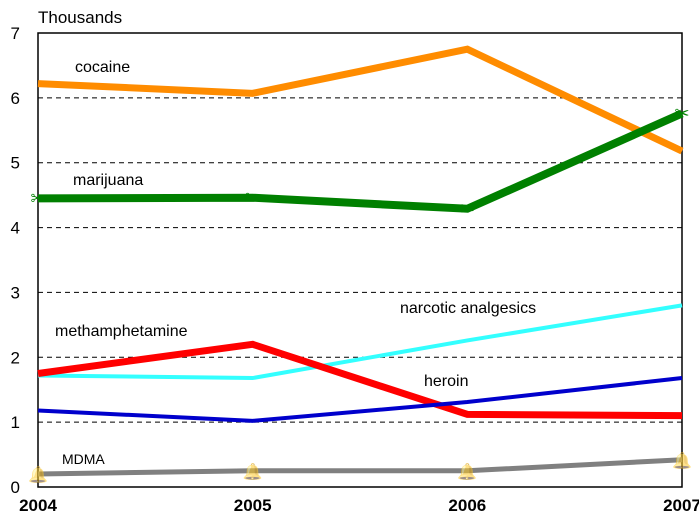 The height and width of the screenshot is (523, 699). What do you see at coordinates (80, 17) in the screenshot?
I see `y-axis-label: Thousands` at bounding box center [80, 17].